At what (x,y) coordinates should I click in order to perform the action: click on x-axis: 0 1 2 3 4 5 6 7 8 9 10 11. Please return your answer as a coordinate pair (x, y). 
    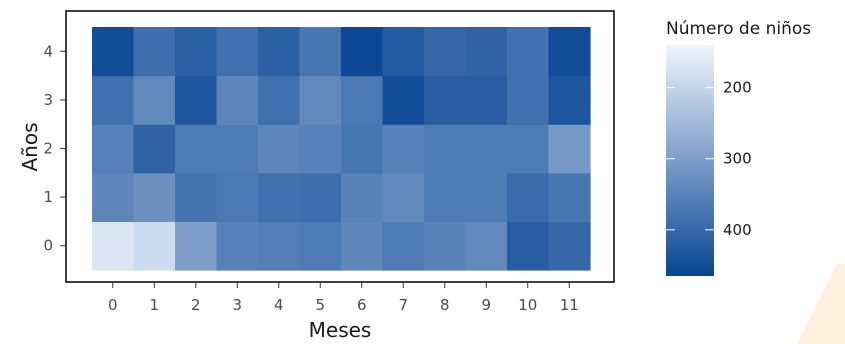
    Looking at the image, I should click on (343, 298).